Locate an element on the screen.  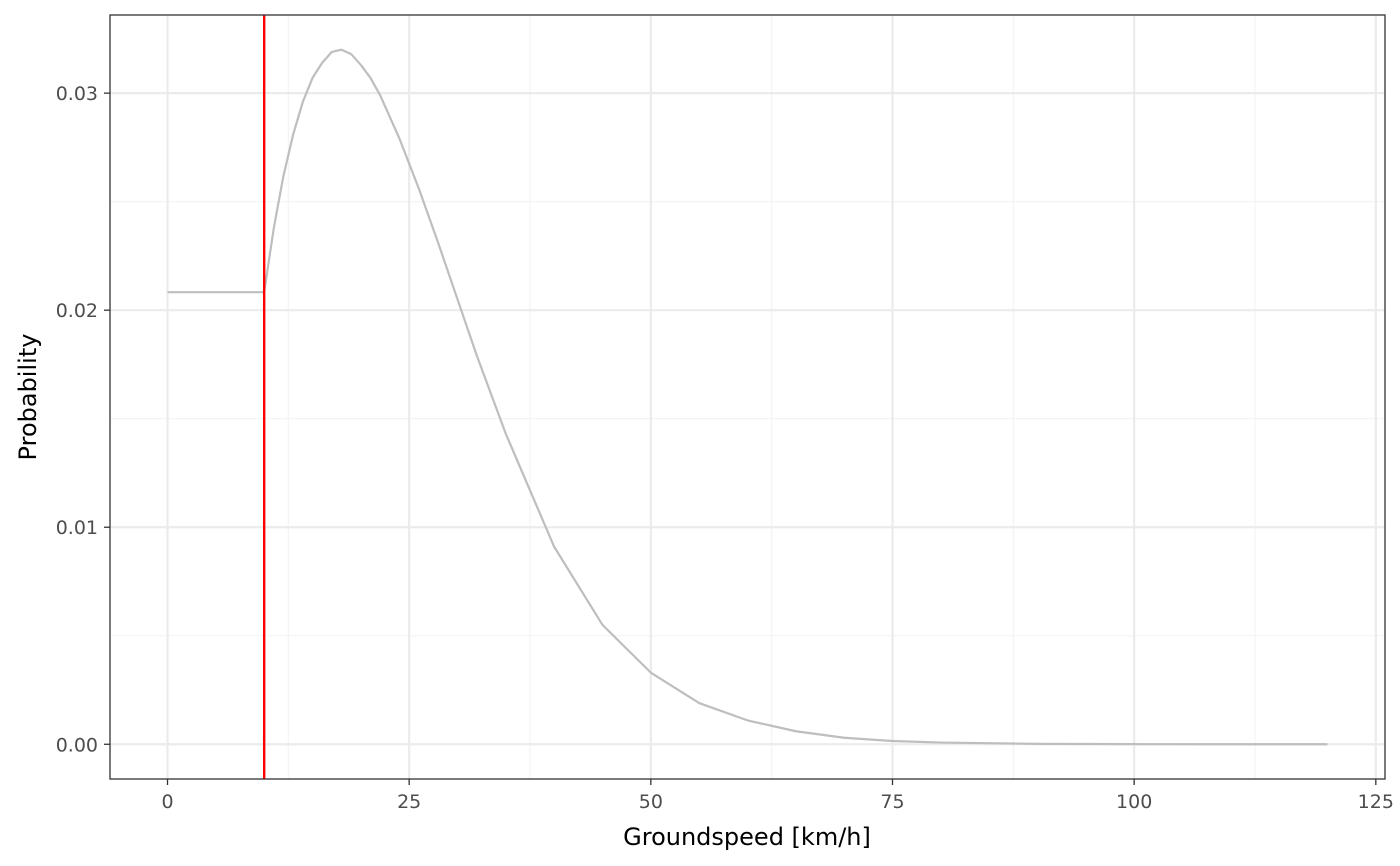
x-tick-label: 75 is located at coordinates (892, 802).